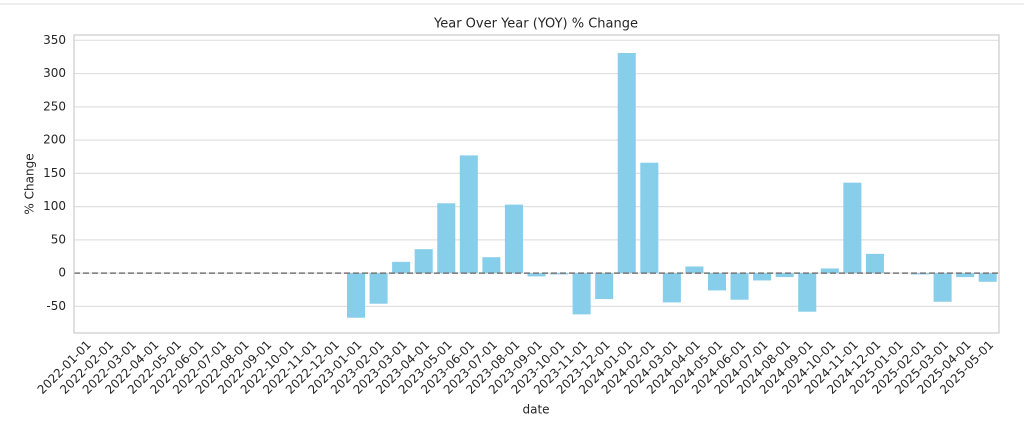 This screenshot has height=432, width=1024. Describe the element at coordinates (535, 410) in the screenshot. I see `x-axis-label: date` at that location.